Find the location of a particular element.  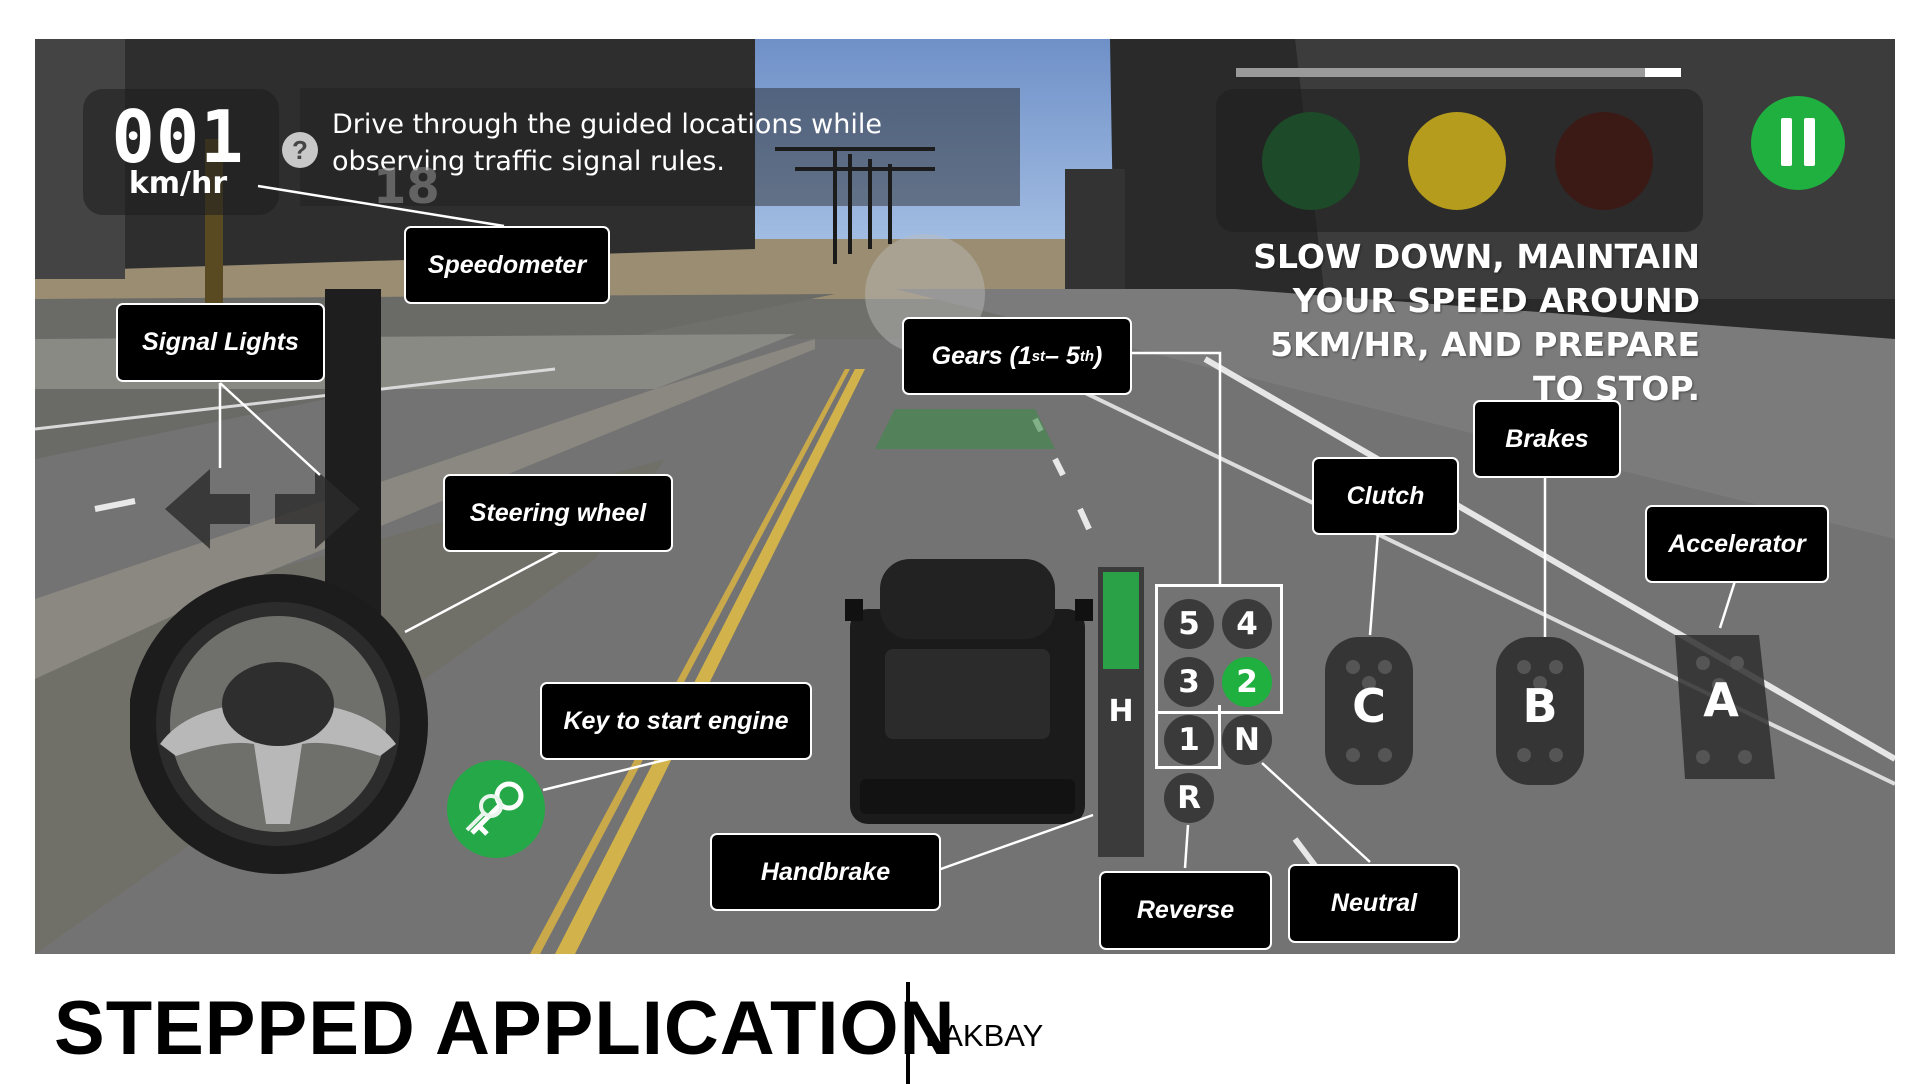

help-icon: ? is located at coordinates (300, 150).